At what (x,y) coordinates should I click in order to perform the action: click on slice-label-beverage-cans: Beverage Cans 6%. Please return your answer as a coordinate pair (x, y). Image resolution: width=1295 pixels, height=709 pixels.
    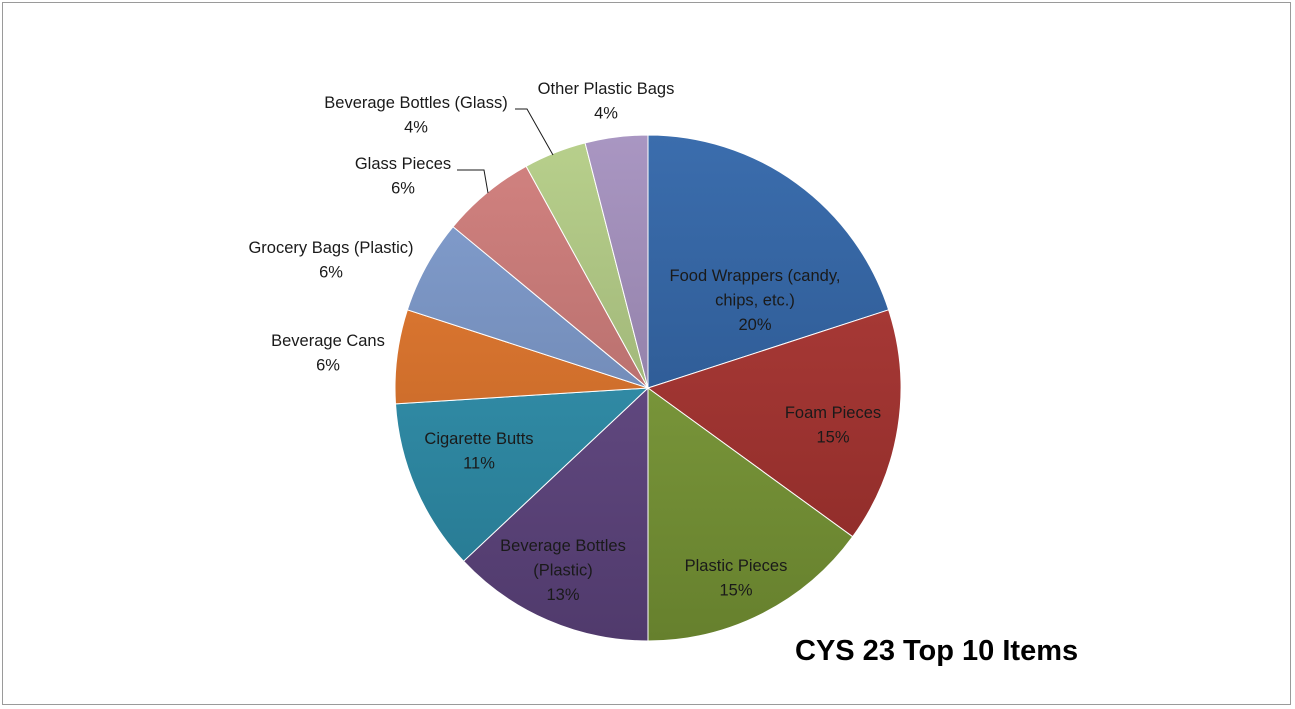
    Looking at the image, I should click on (328, 353).